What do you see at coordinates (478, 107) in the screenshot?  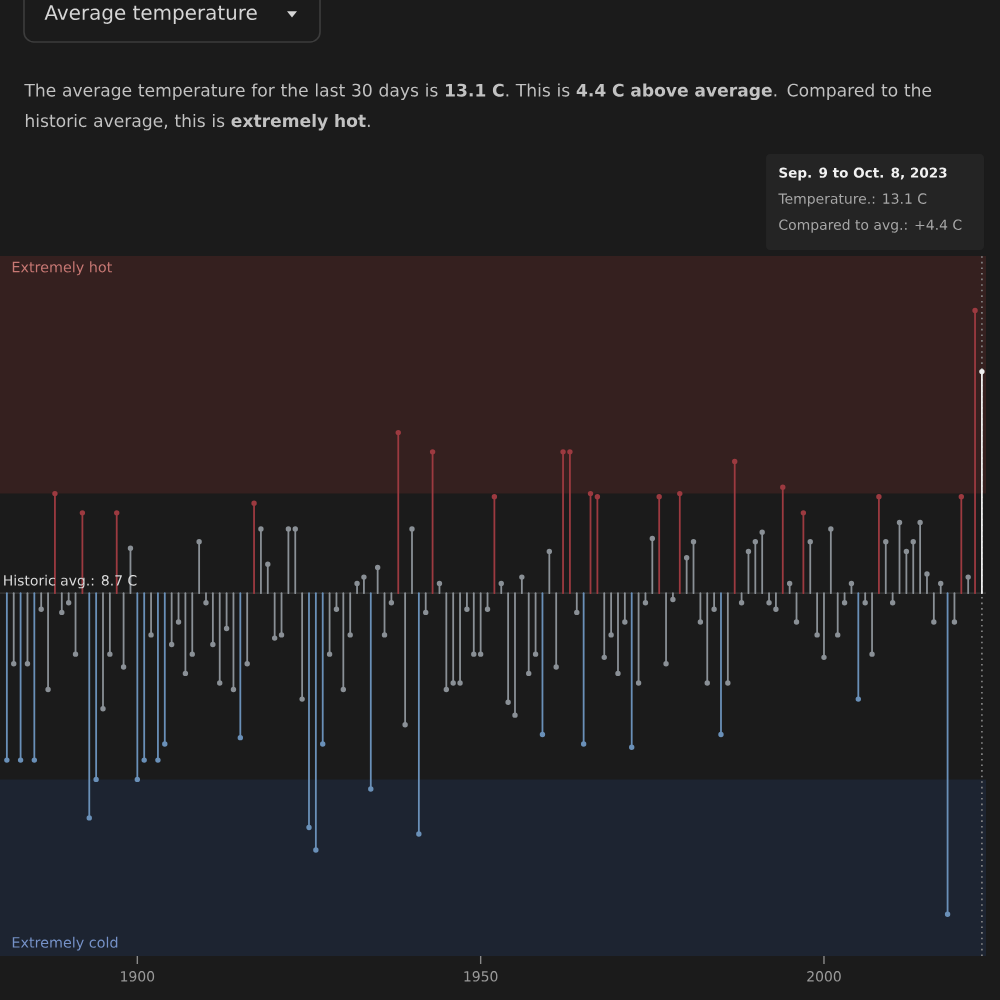 I see `text: The average temperature for the last 30 days is 13.1 C. This is 4.4 C above average. Compared to the historic average, this is extremely hot.` at bounding box center [478, 107].